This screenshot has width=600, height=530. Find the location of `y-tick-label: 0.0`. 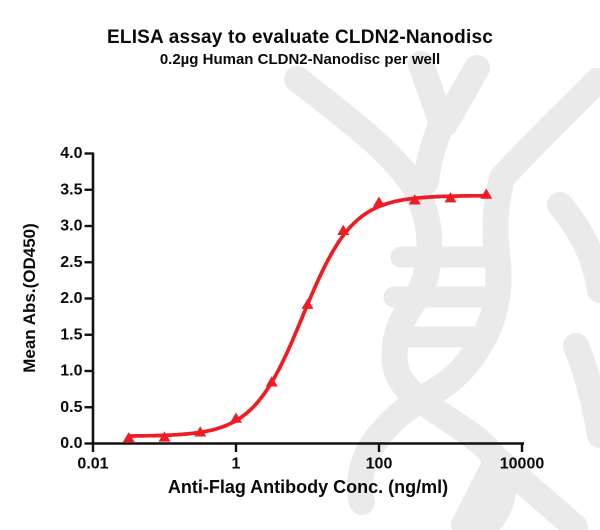

y-tick-label: 0.0 is located at coordinates (71, 443).